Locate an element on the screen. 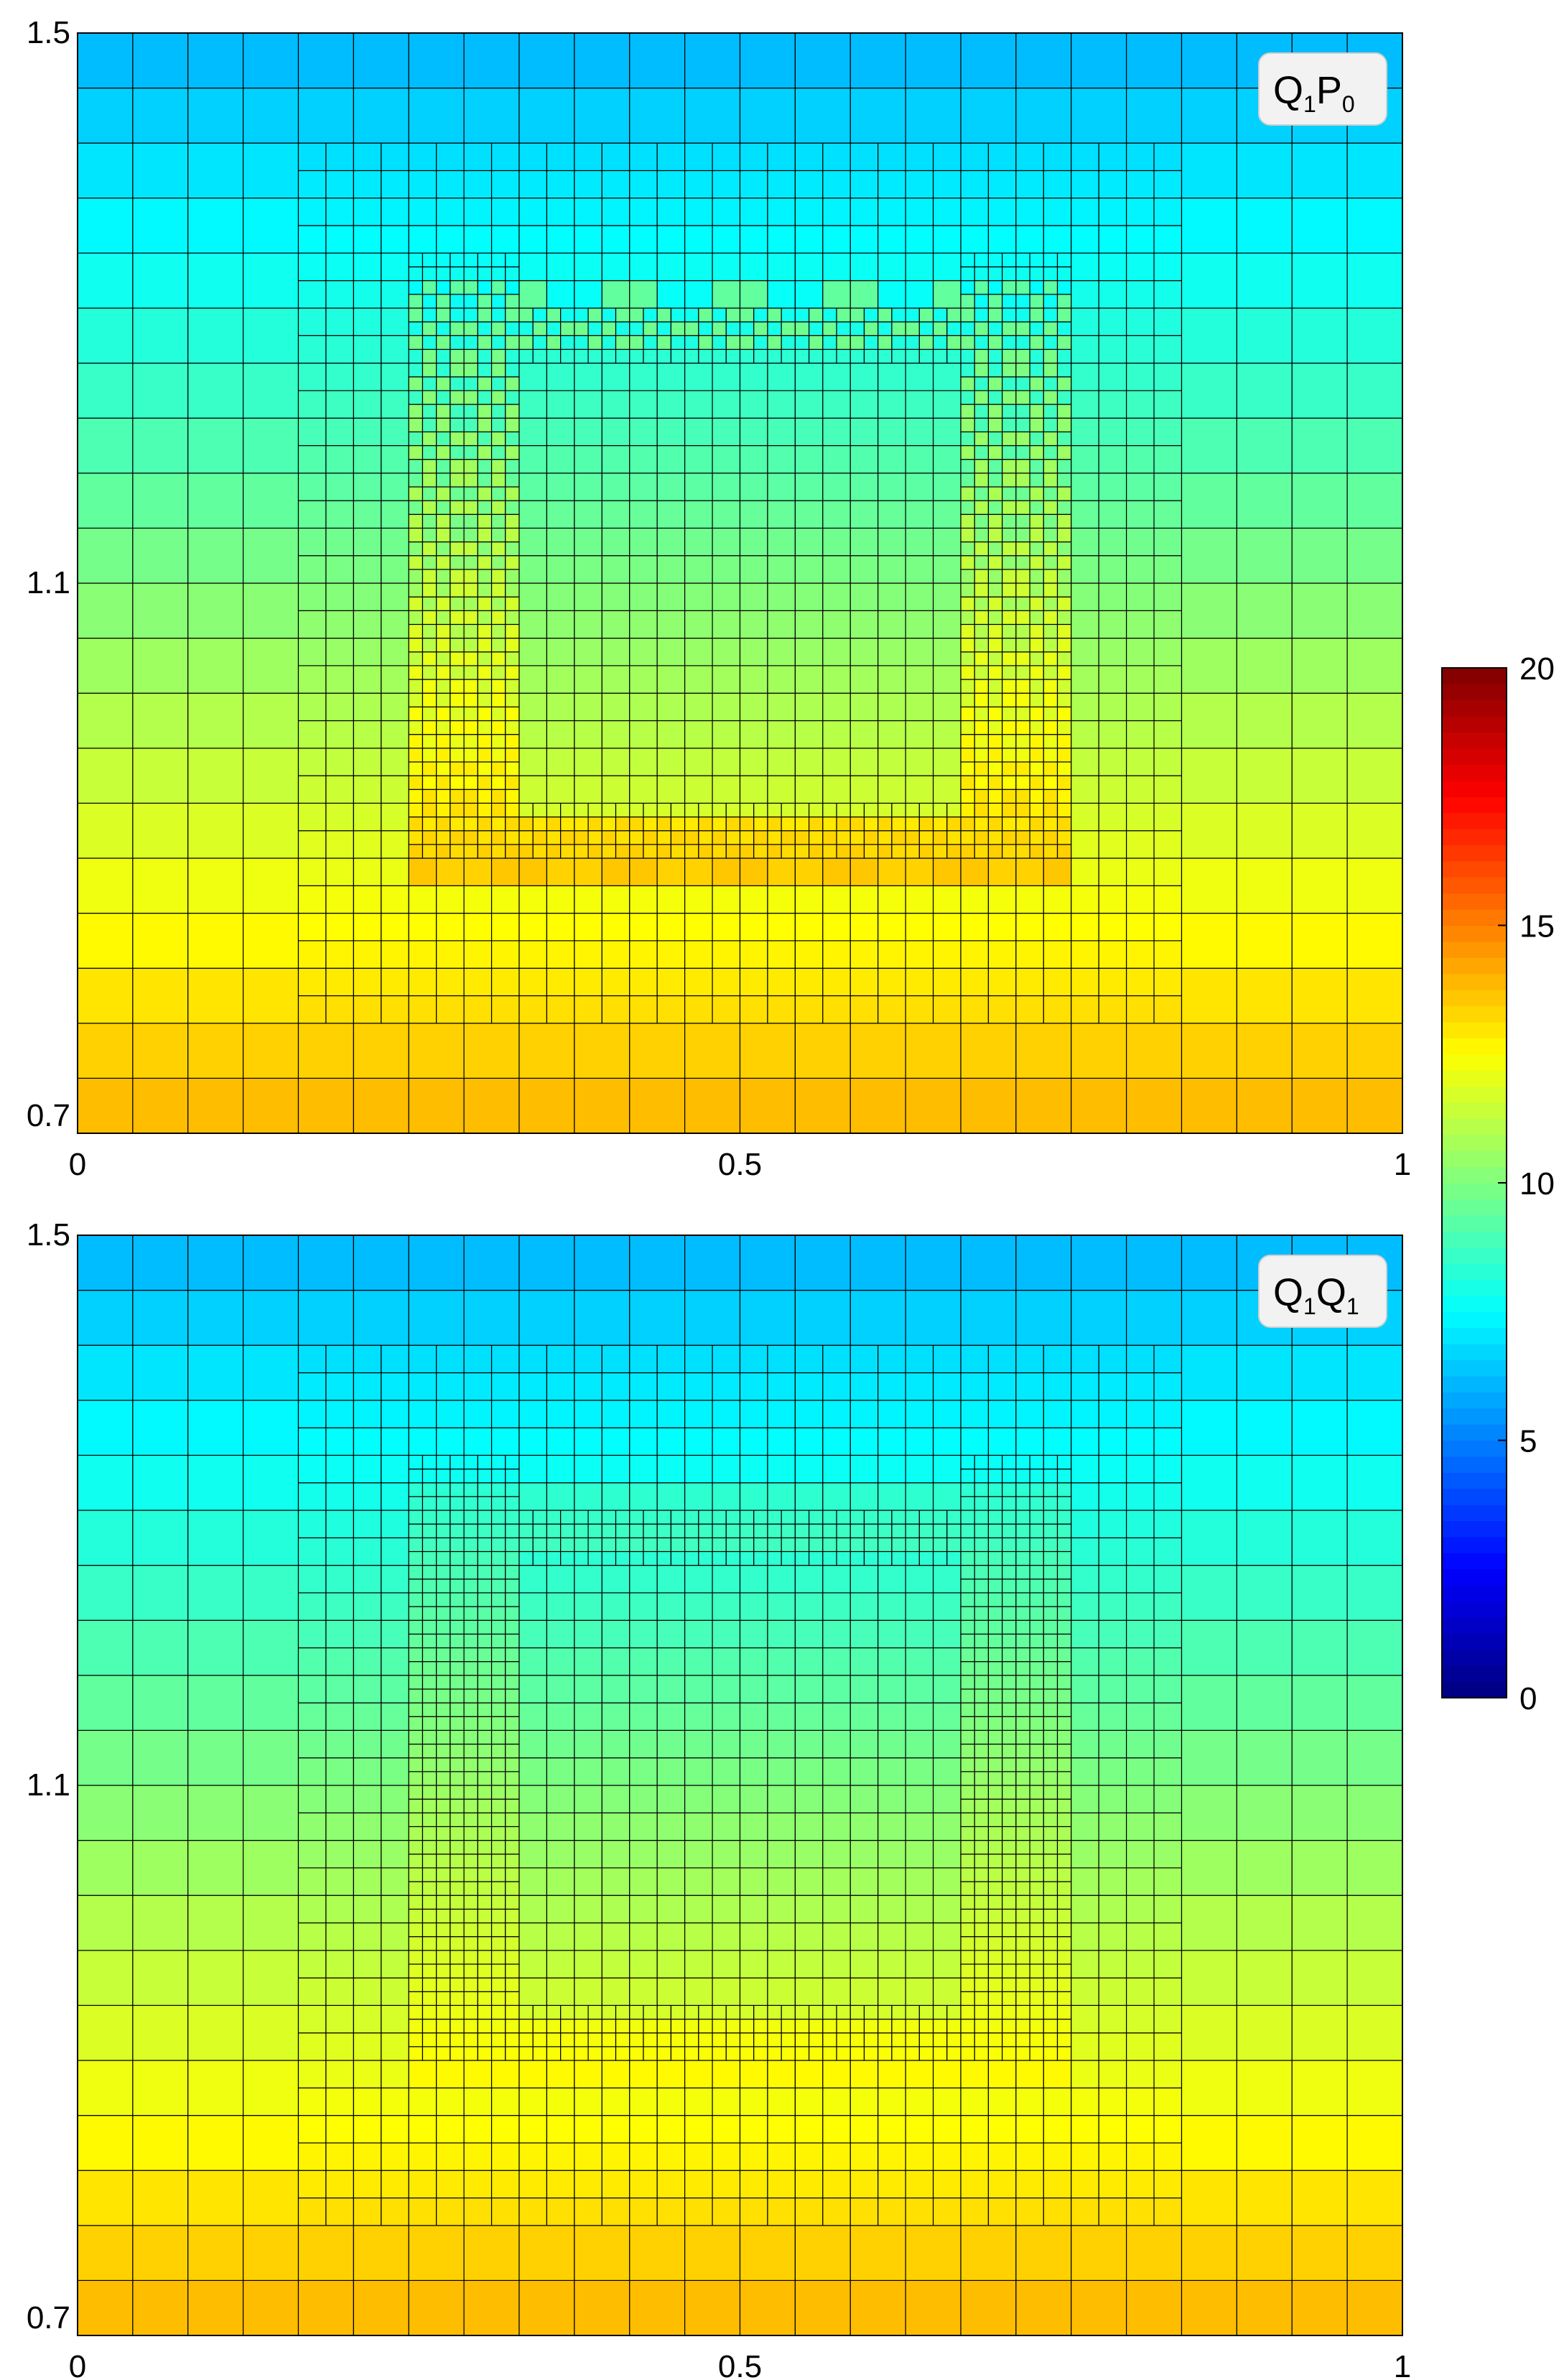 The width and height of the screenshot is (1564, 2380). colorbar-swatch is located at coordinates (1474, 1625).